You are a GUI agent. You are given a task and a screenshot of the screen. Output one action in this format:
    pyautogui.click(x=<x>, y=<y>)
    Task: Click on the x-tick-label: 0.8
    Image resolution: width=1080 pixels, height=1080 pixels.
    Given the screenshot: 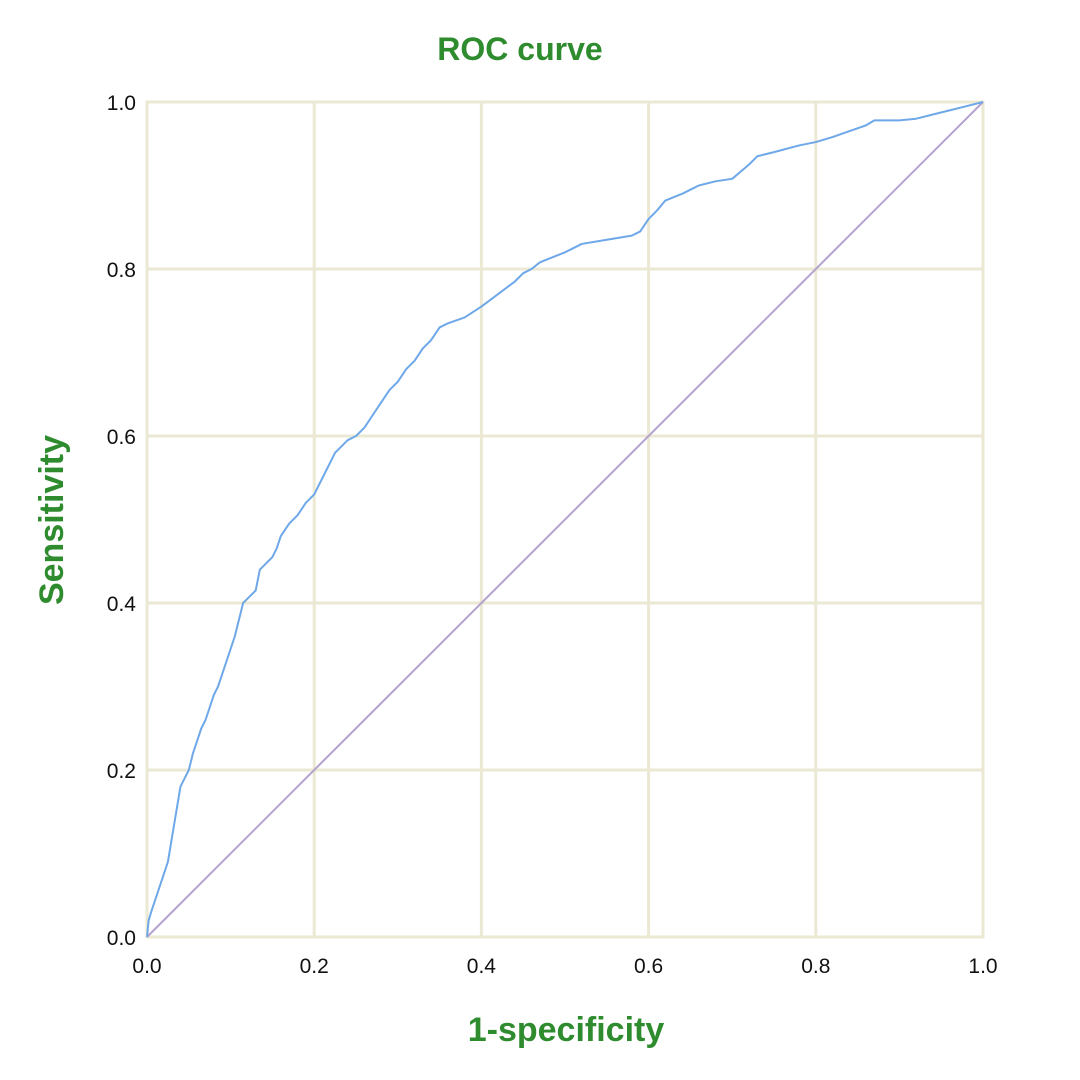 What is the action you would take?
    pyautogui.click(x=815, y=966)
    